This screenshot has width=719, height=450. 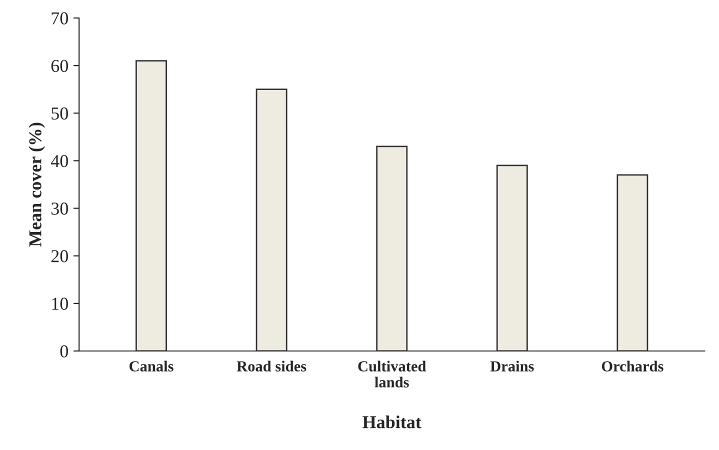 I want to click on y-tick-label: 50, so click(x=60, y=113).